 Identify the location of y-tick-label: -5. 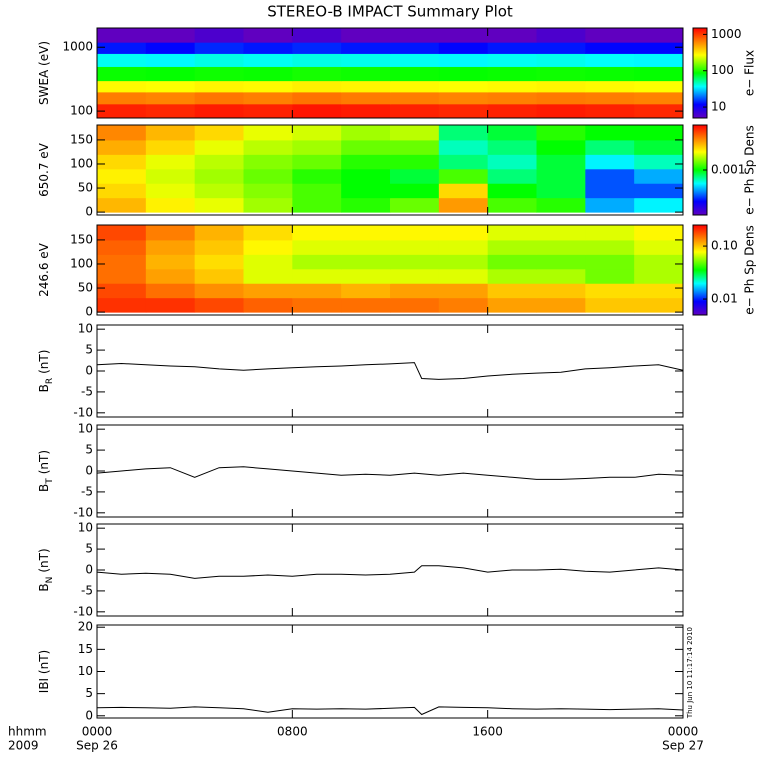
(87, 391).